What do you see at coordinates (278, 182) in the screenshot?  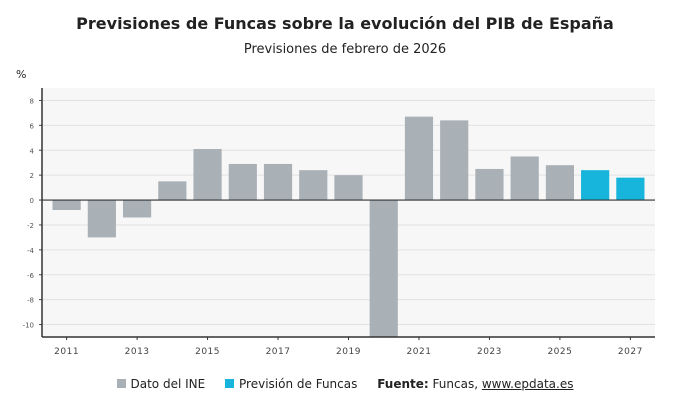 I see `bar-2017` at bounding box center [278, 182].